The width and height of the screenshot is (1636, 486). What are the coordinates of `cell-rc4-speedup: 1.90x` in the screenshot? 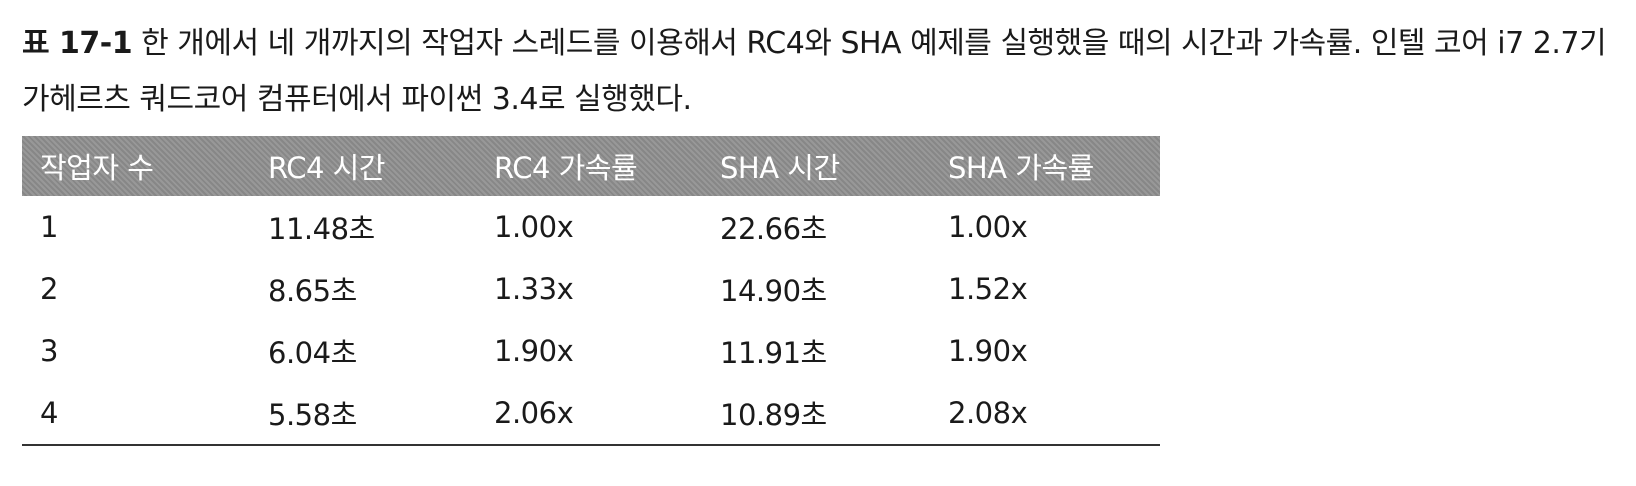 It's located at (534, 351).